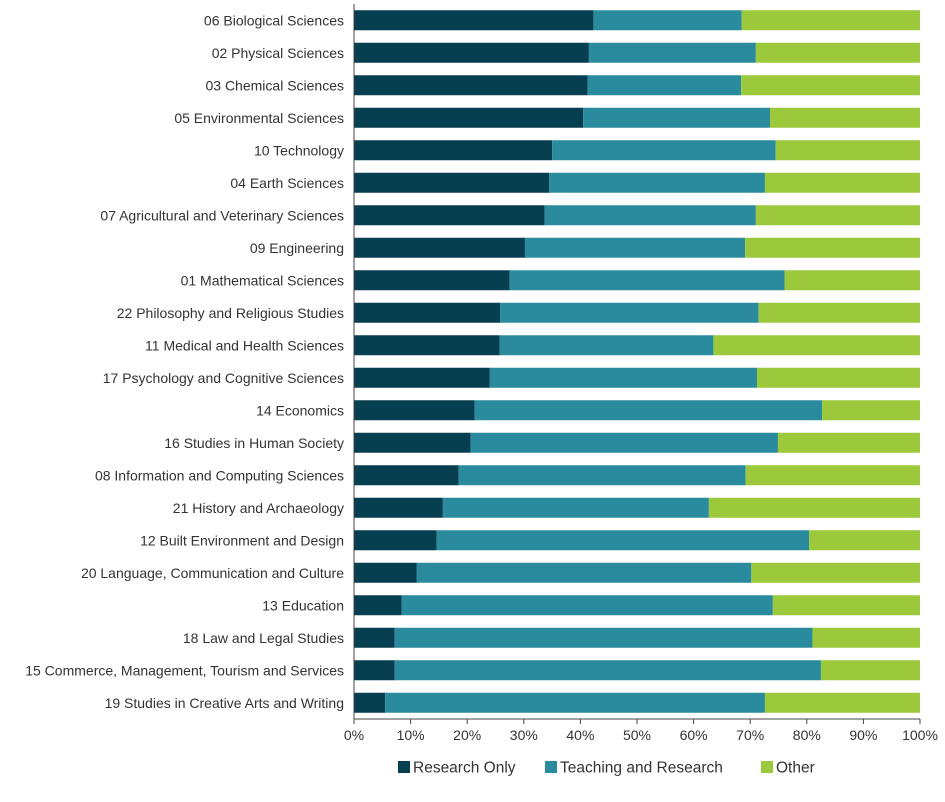  I want to click on category-label: 21 History and Archaeology, so click(258, 508).